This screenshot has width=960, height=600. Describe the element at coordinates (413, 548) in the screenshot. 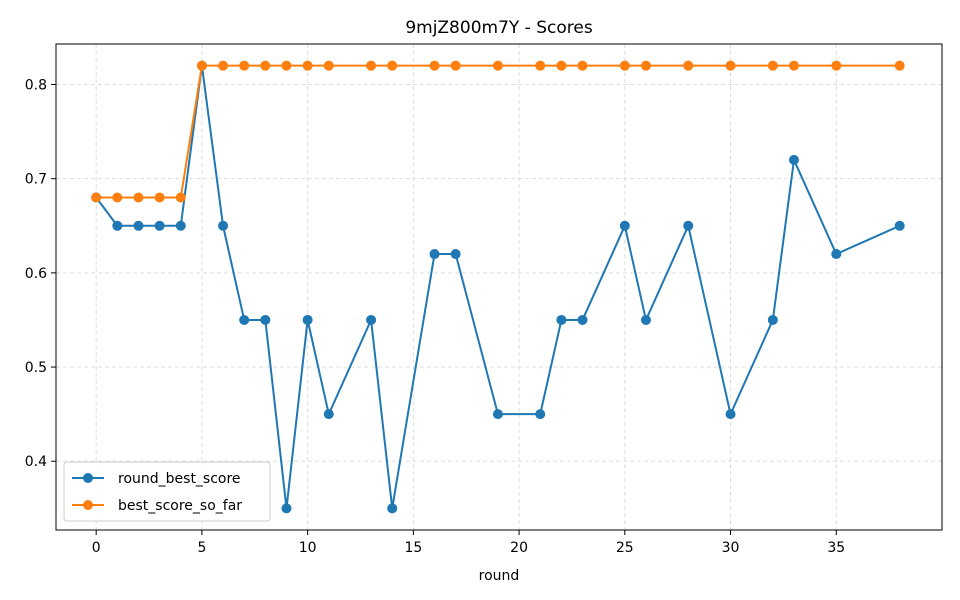

I see `x-tick-label: 15` at that location.